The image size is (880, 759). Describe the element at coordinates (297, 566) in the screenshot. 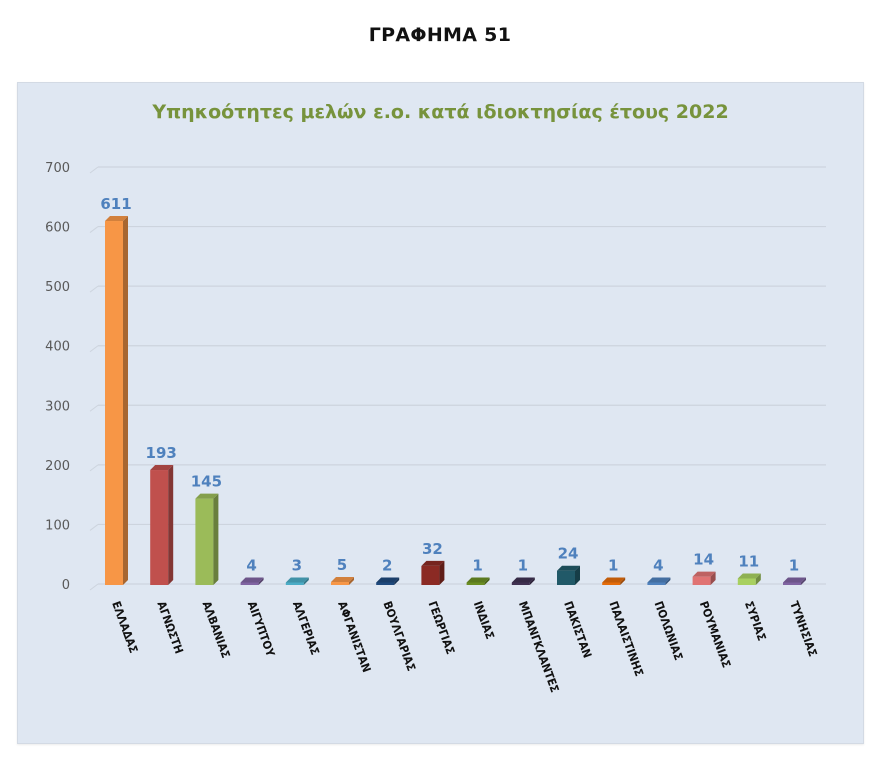

I see `data-label: 3` at that location.